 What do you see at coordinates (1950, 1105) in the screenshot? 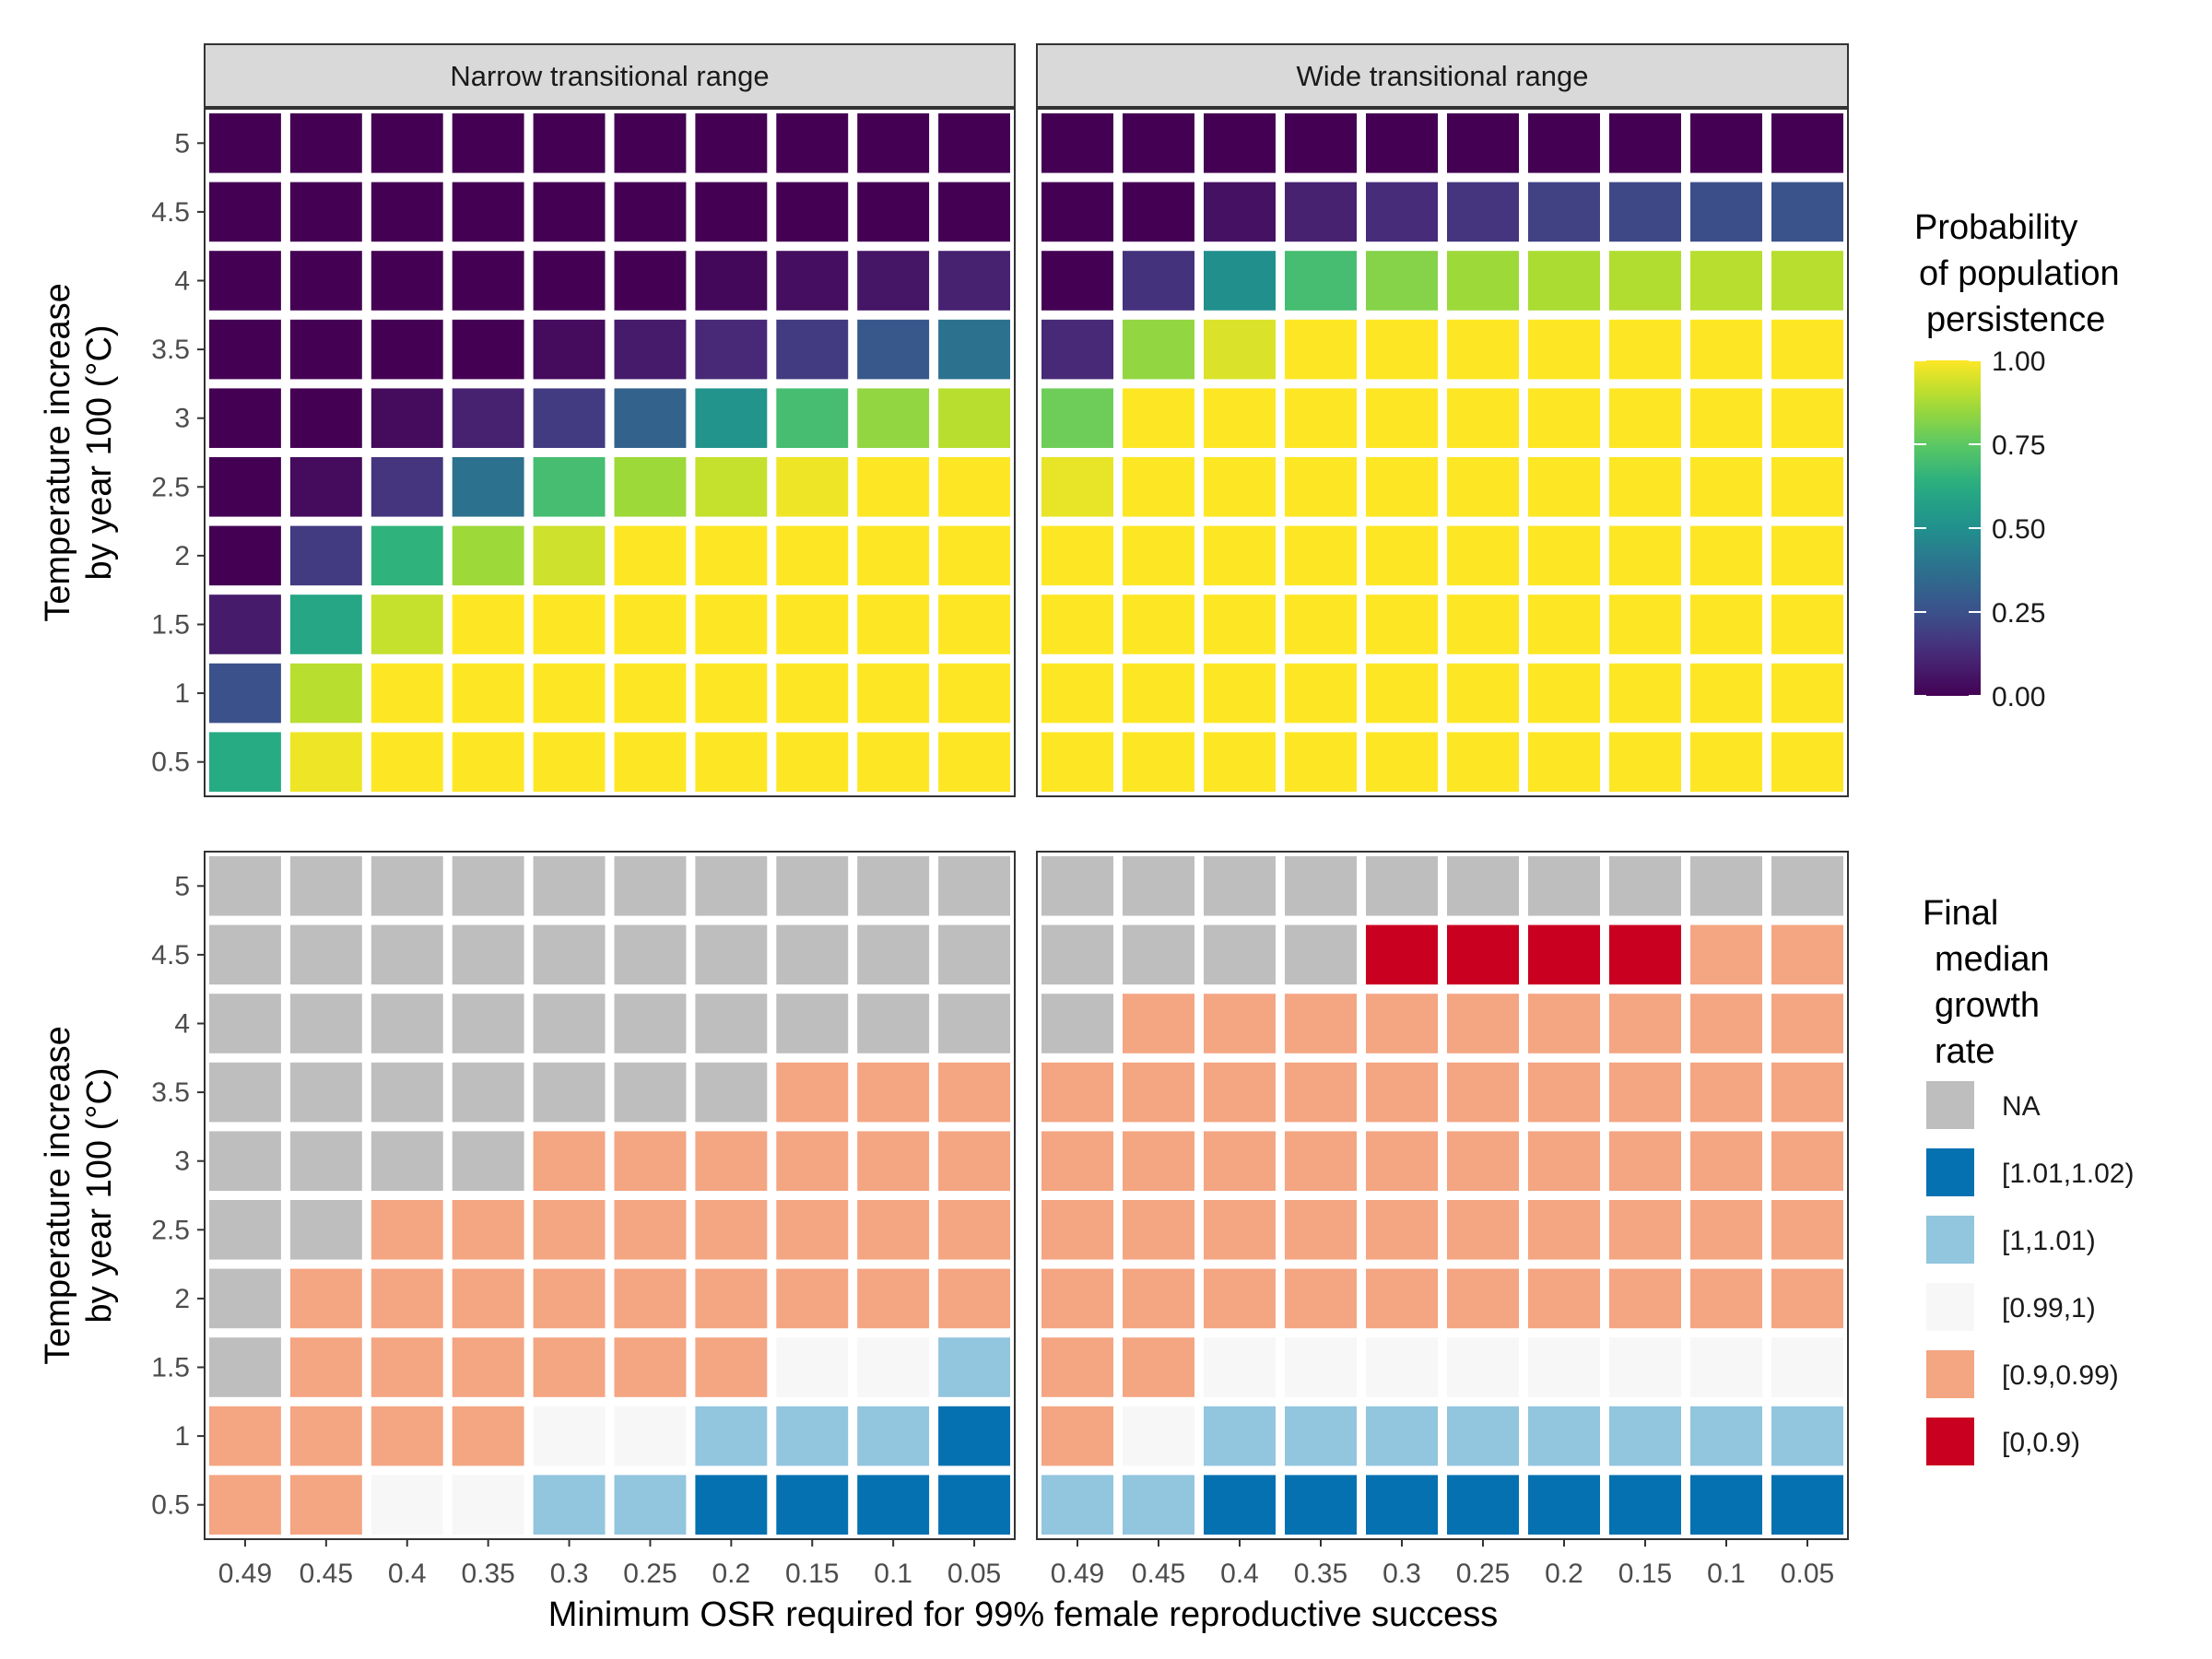
I see `legend-key` at bounding box center [1950, 1105].